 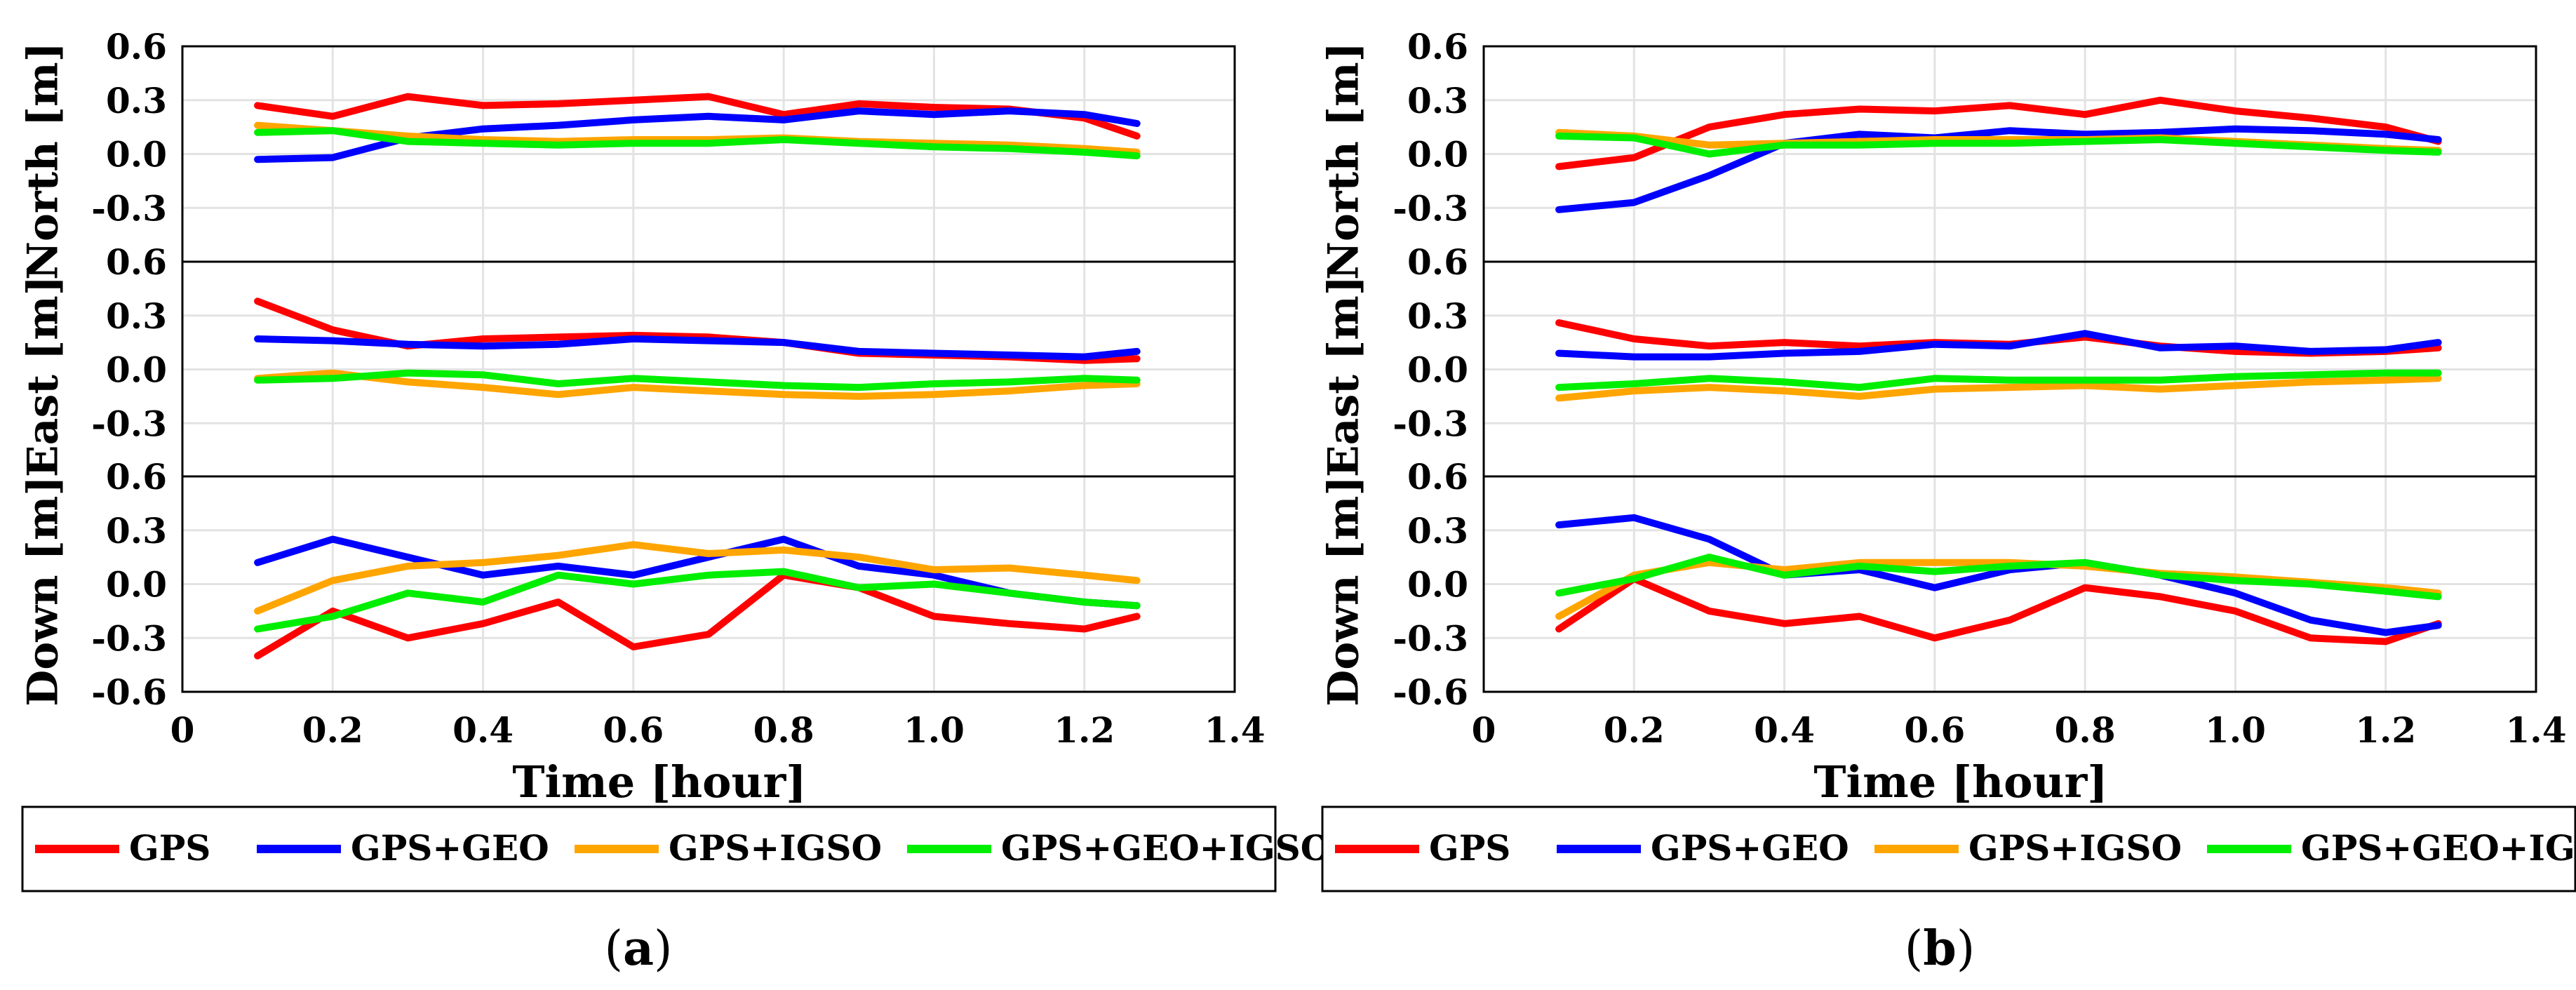 I want to click on caption-part: a, so click(x=638, y=949).